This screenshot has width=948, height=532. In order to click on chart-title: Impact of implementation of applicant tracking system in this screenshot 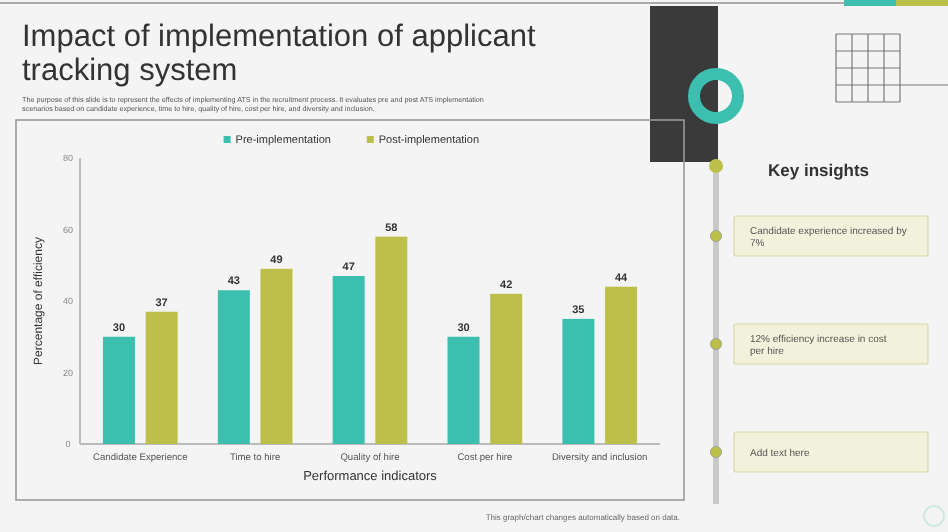, I will do `click(279, 54)`.